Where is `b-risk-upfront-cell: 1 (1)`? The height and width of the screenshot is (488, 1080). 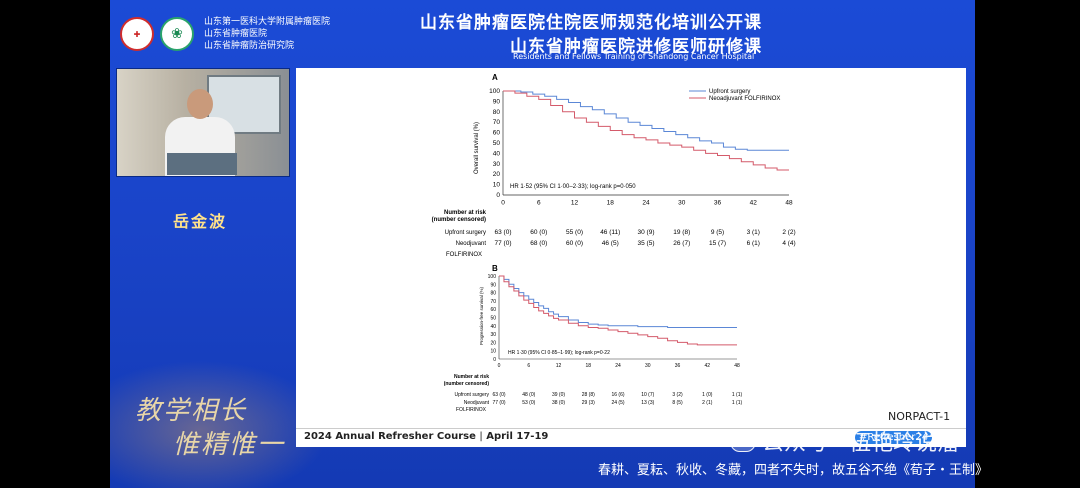
b-risk-upfront-cell: 1 (1) is located at coordinates (737, 395).